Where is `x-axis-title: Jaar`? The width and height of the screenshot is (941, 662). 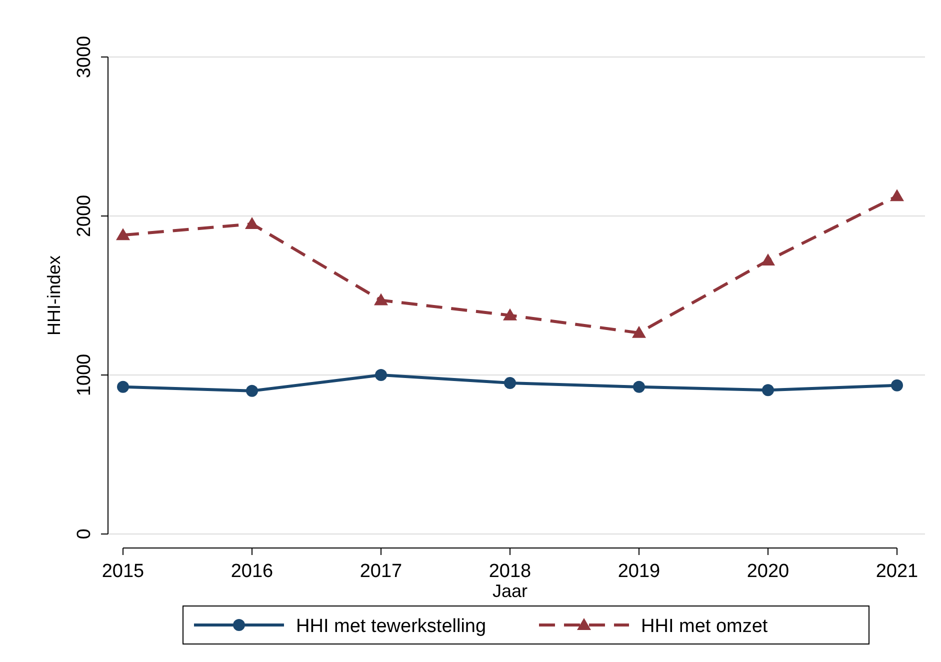
x-axis-title: Jaar is located at coordinates (510, 591).